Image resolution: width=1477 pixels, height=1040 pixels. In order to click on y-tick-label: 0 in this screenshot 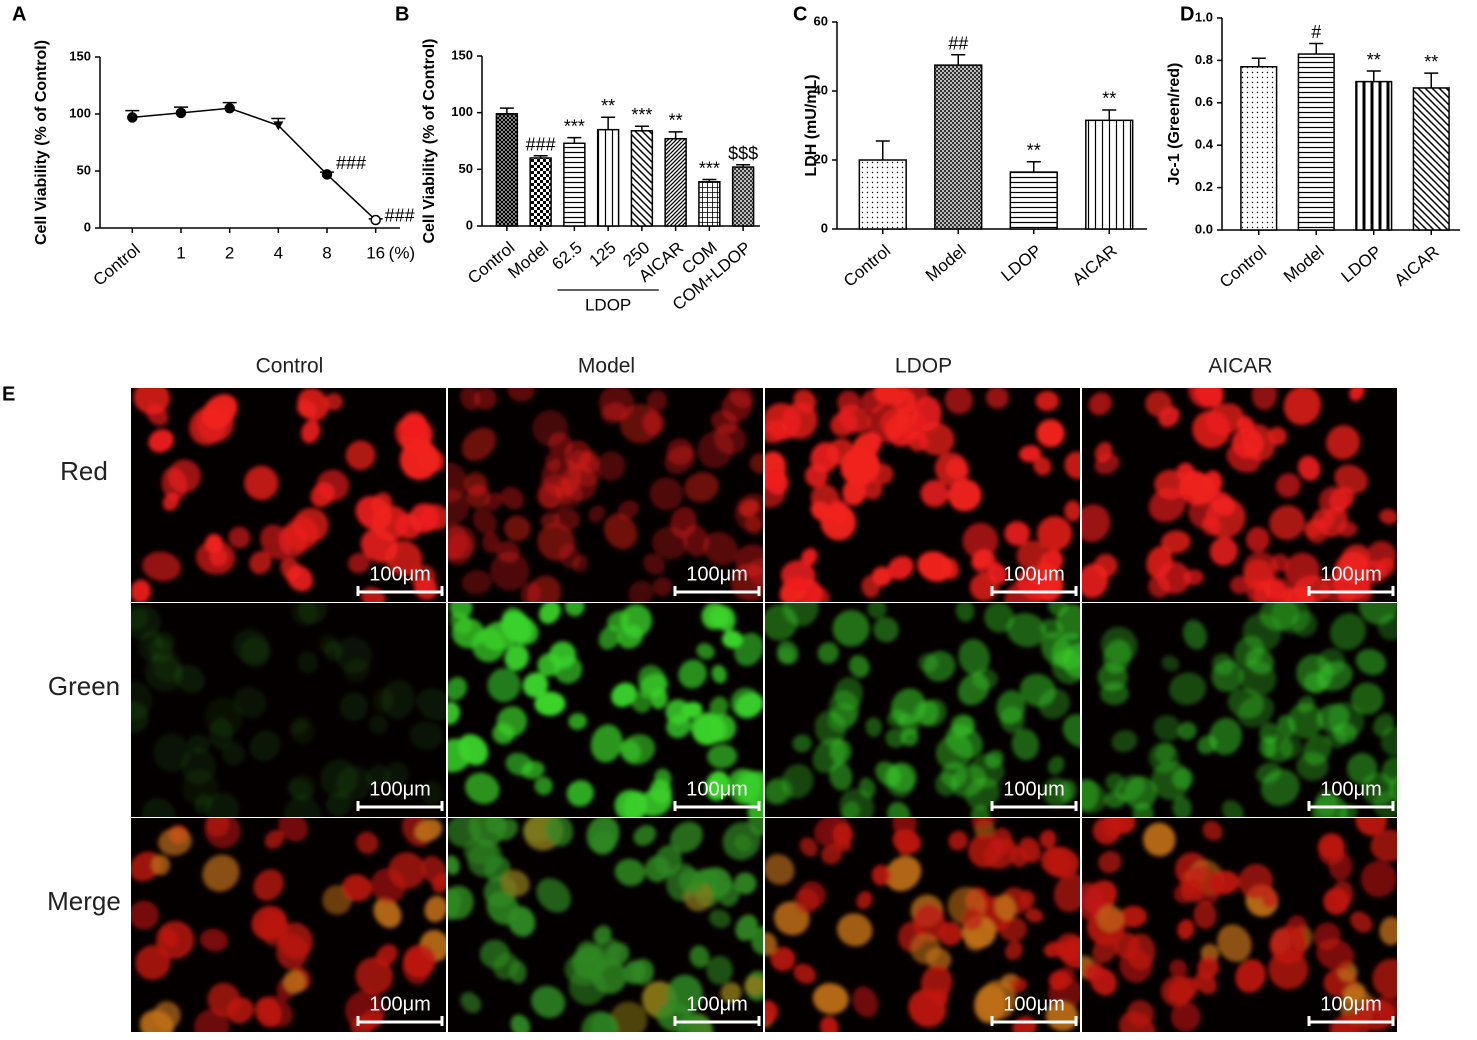, I will do `click(87, 226)`.